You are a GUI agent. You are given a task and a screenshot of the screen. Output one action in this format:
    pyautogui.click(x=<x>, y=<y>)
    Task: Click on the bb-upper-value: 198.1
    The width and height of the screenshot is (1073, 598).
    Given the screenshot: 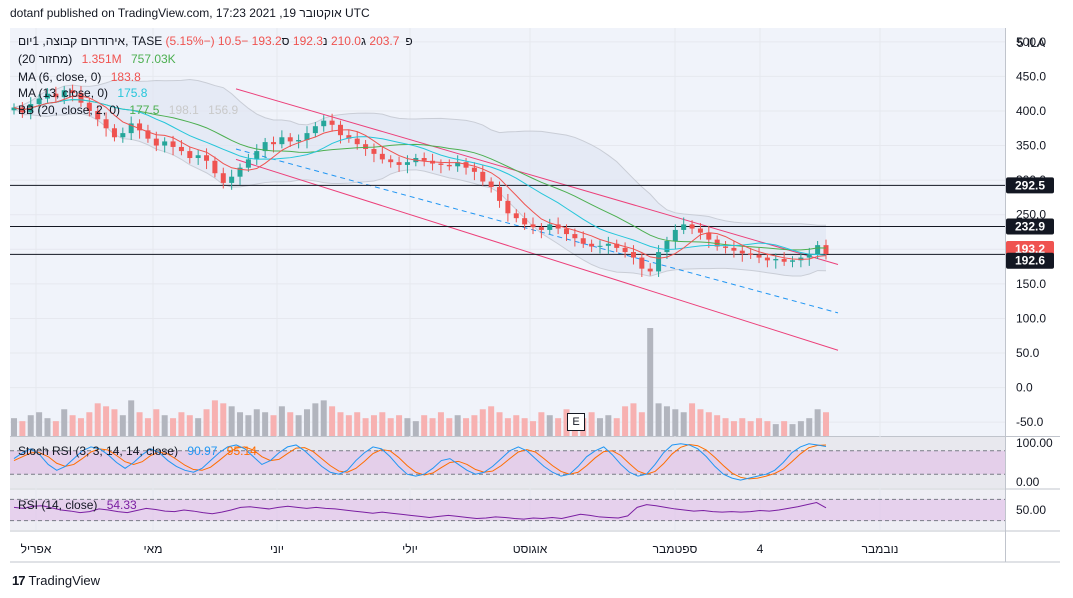 What is the action you would take?
    pyautogui.click(x=183, y=110)
    